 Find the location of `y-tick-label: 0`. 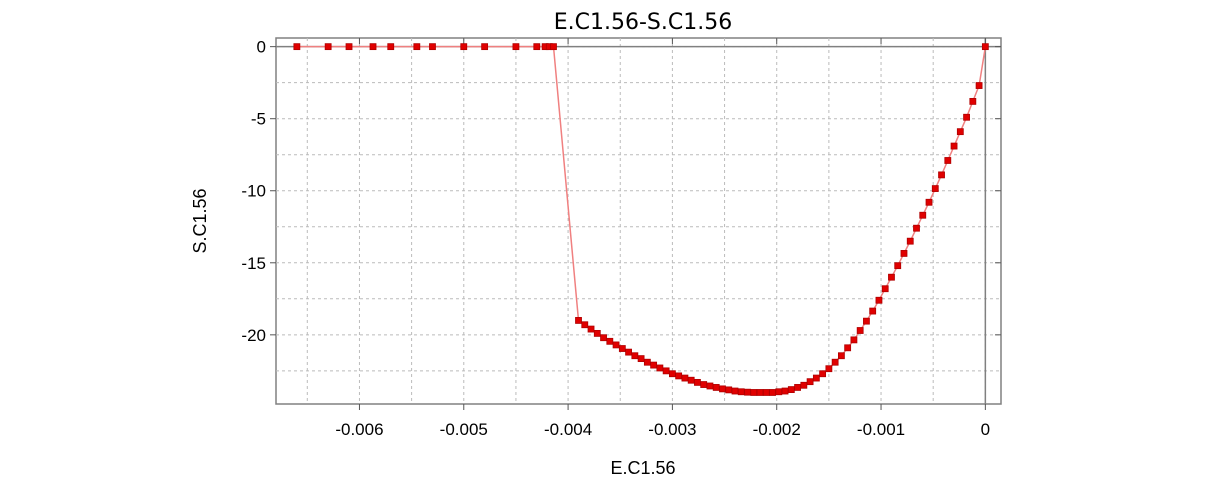

y-tick-label: 0 is located at coordinates (261, 47).